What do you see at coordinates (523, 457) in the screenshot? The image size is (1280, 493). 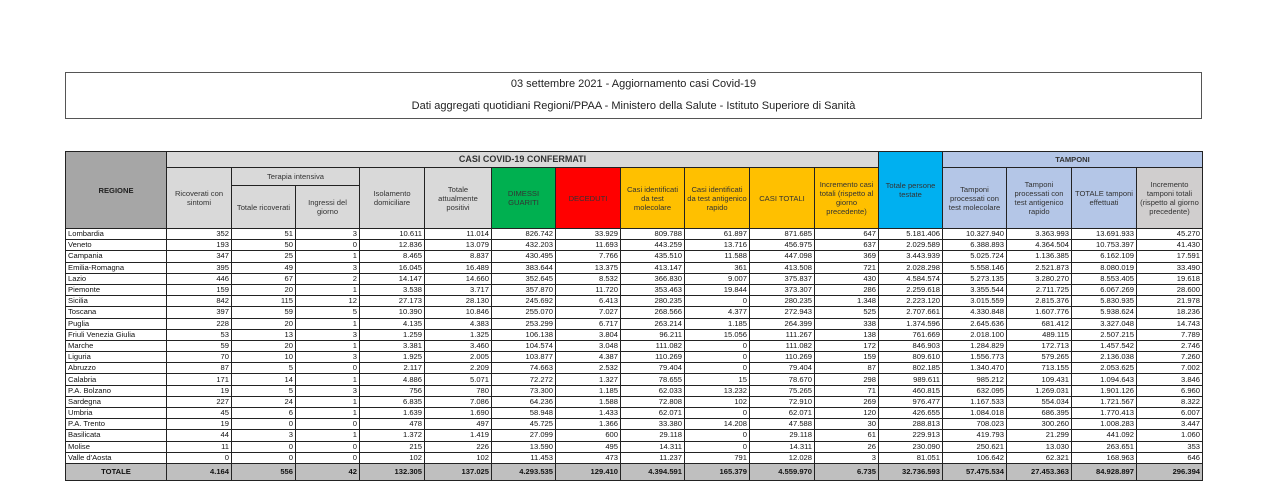 I see `cell-value: 11.453` at bounding box center [523, 457].